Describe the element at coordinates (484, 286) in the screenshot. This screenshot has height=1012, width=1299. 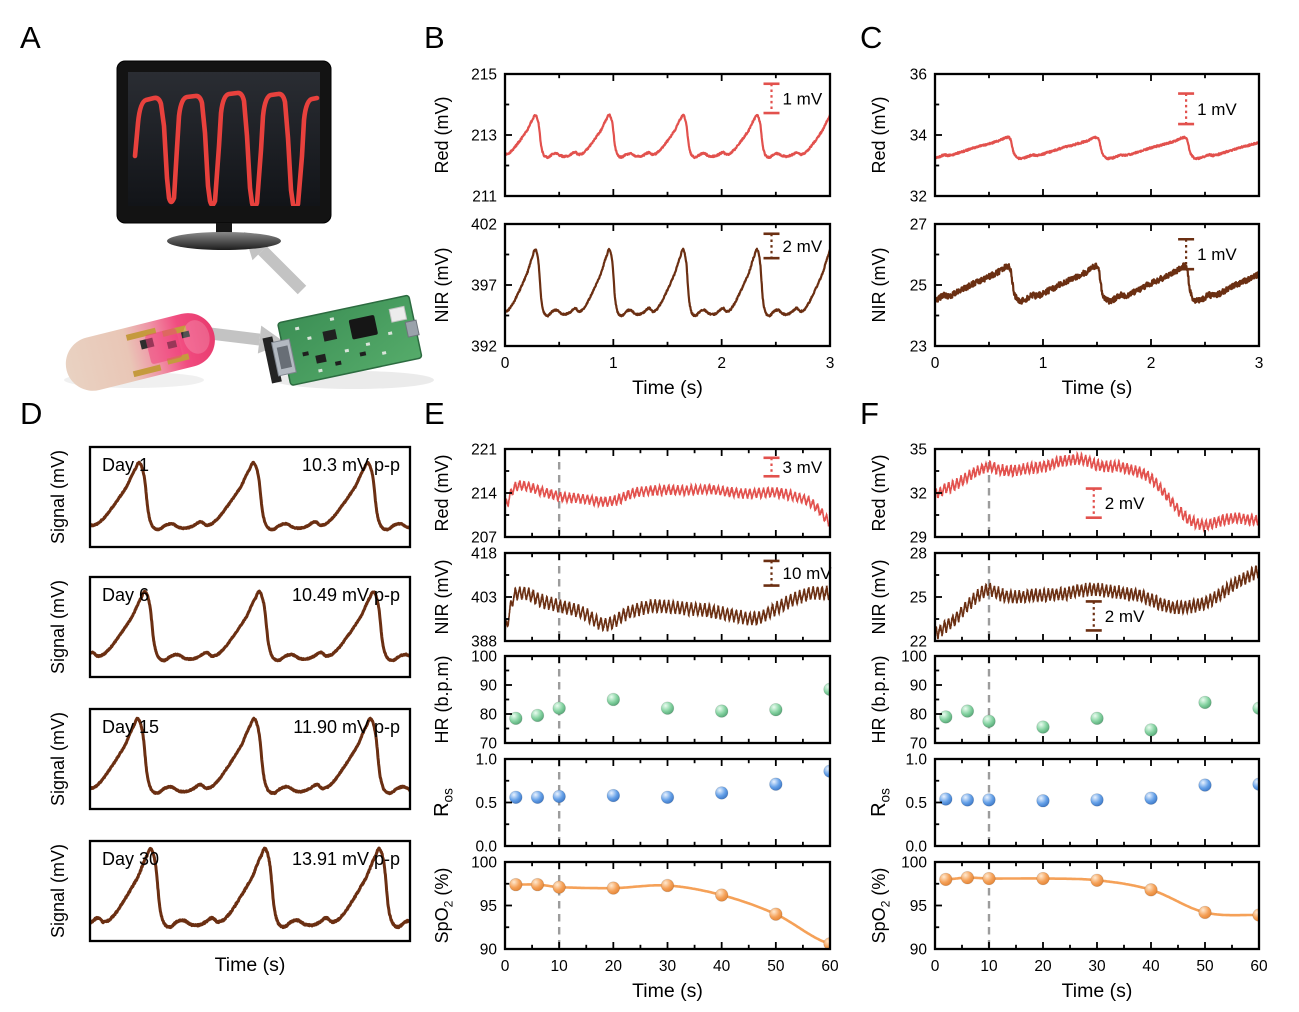
I see `y-tick-label: 397` at that location.